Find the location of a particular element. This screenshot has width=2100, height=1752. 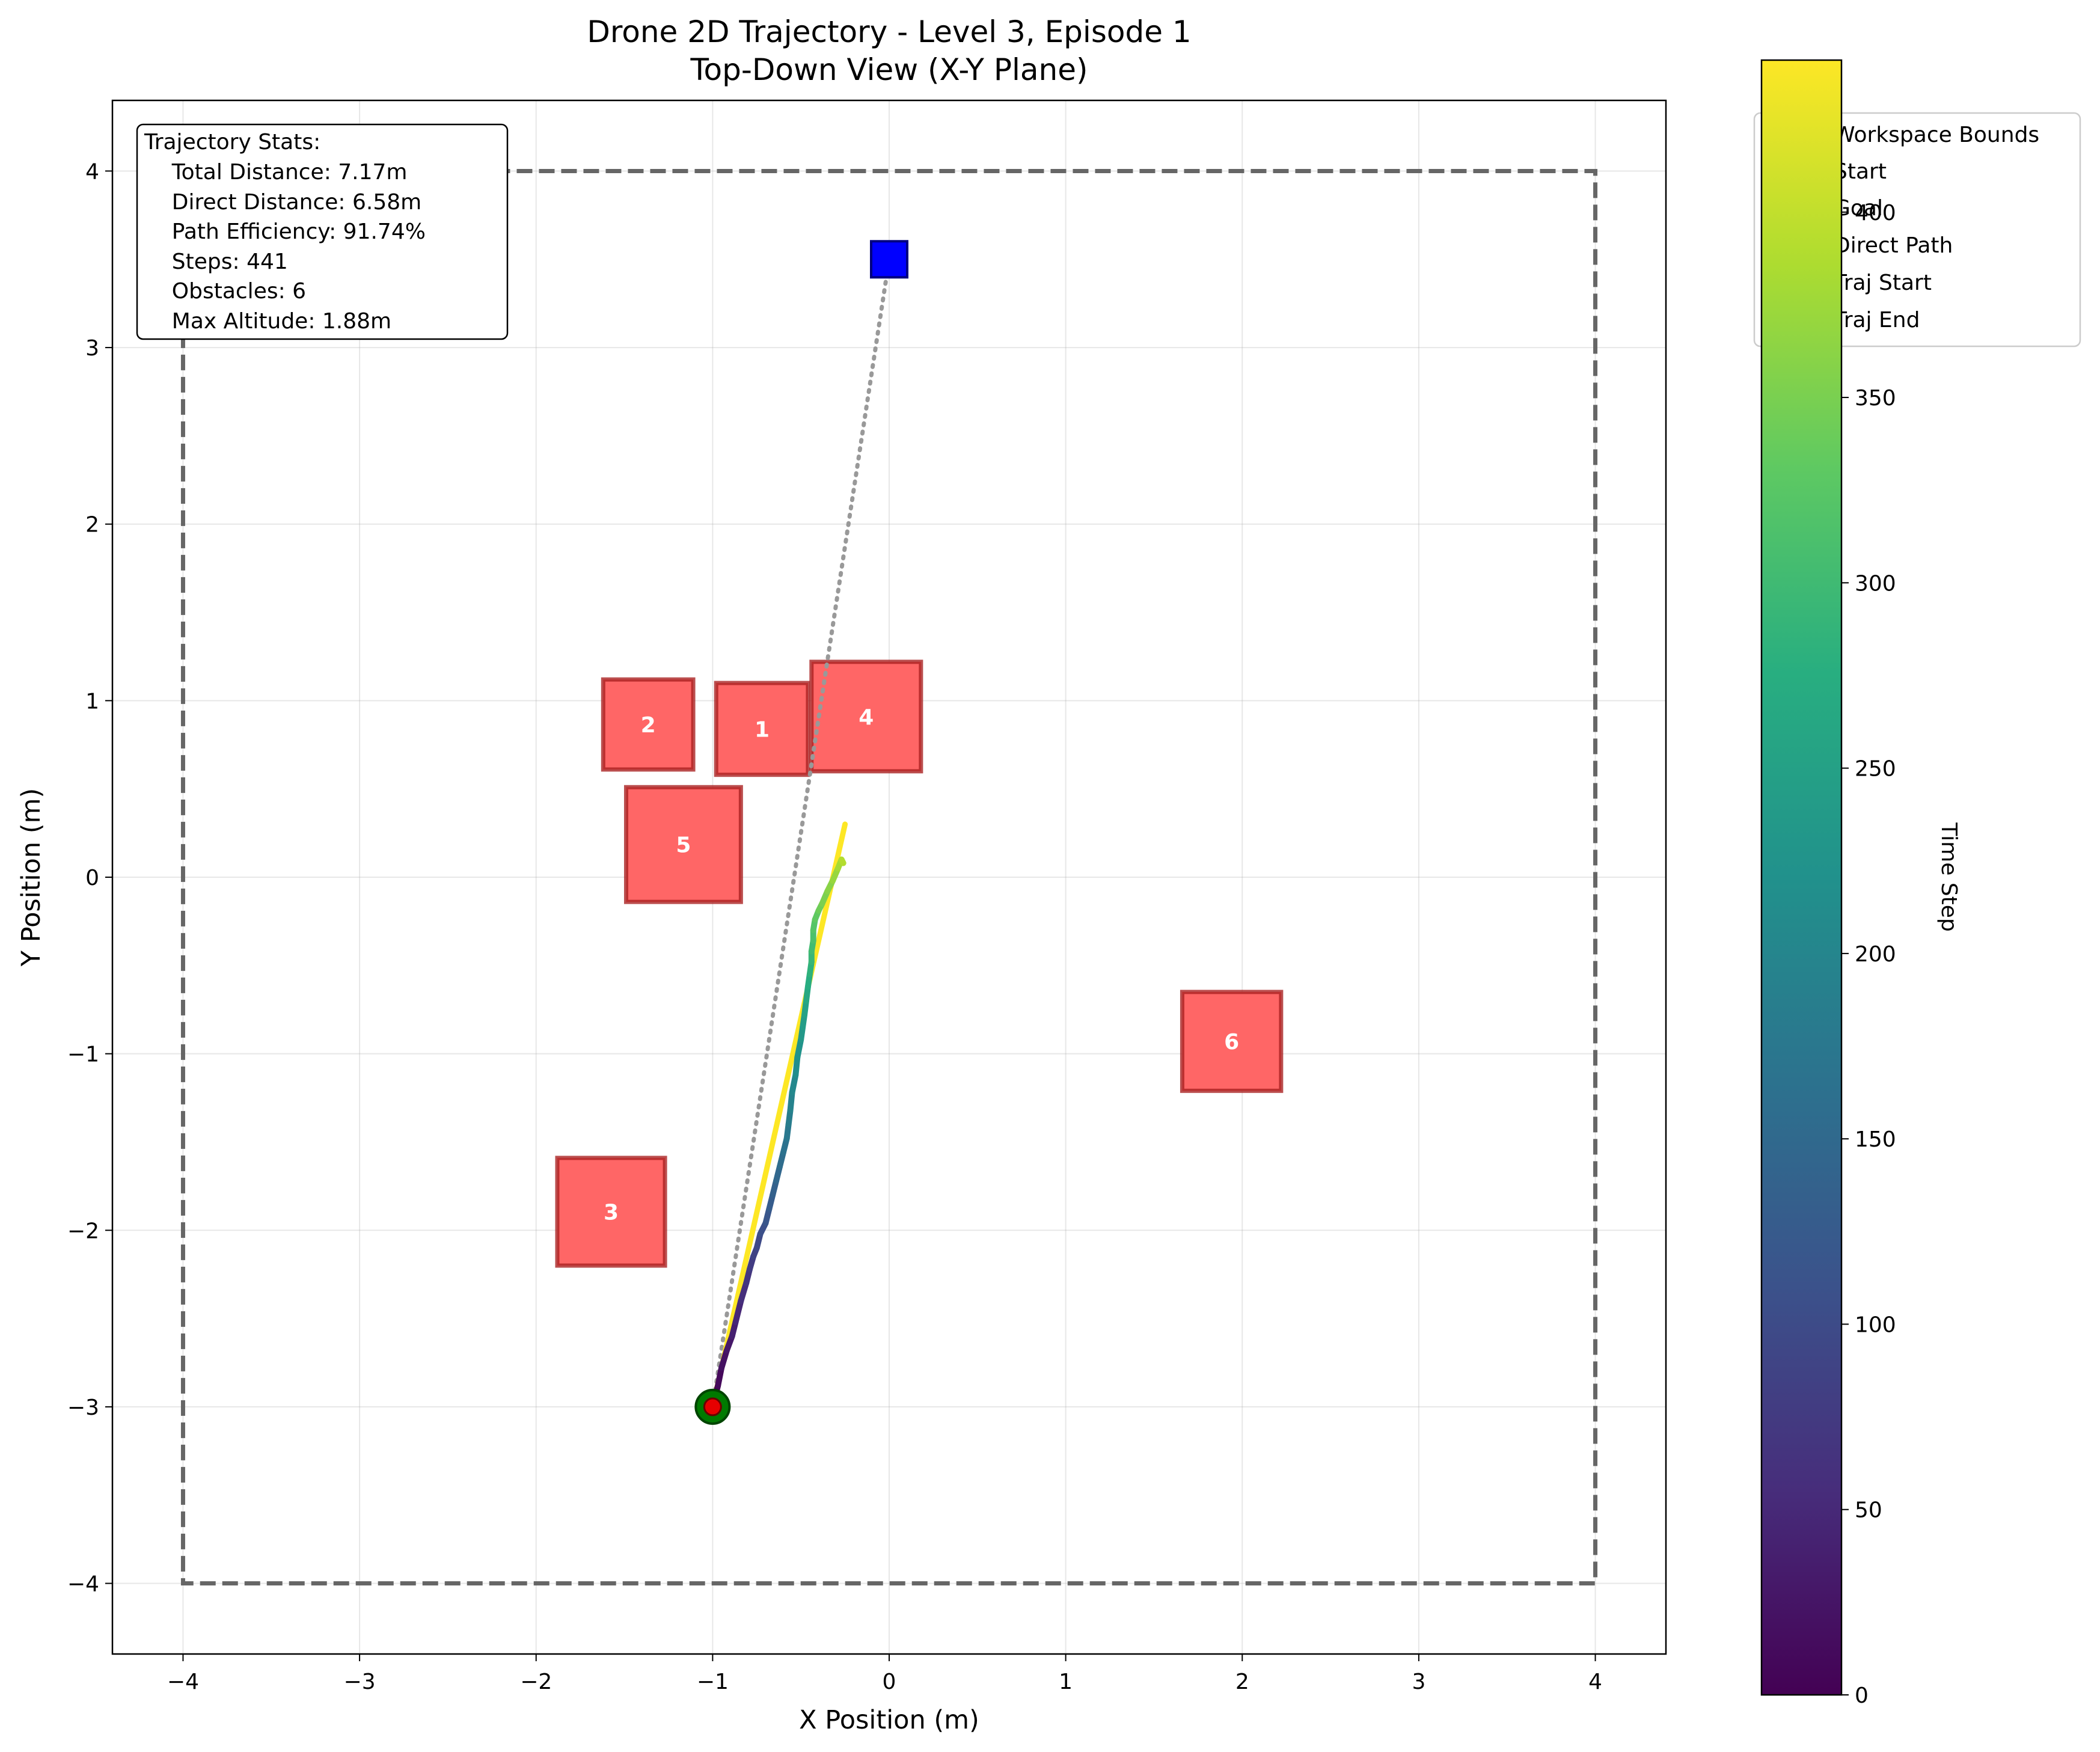

colorbar-ticks: 0 50 100 150 200 250 300 350 400 is located at coordinates (1869, 954).